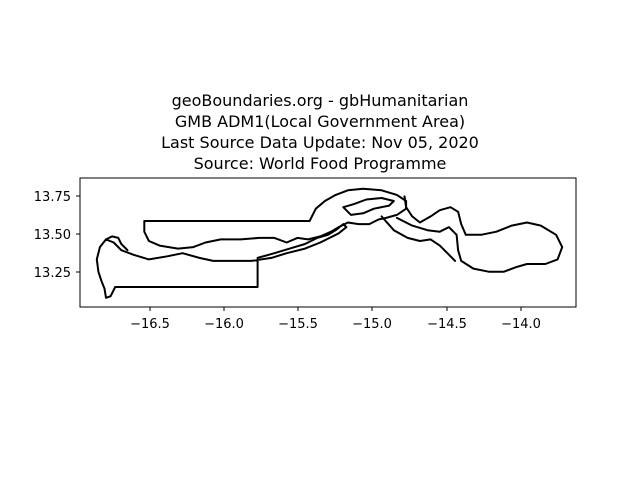 The width and height of the screenshot is (640, 480). I want to click on y-tick-label: 13.25, so click(52, 273).